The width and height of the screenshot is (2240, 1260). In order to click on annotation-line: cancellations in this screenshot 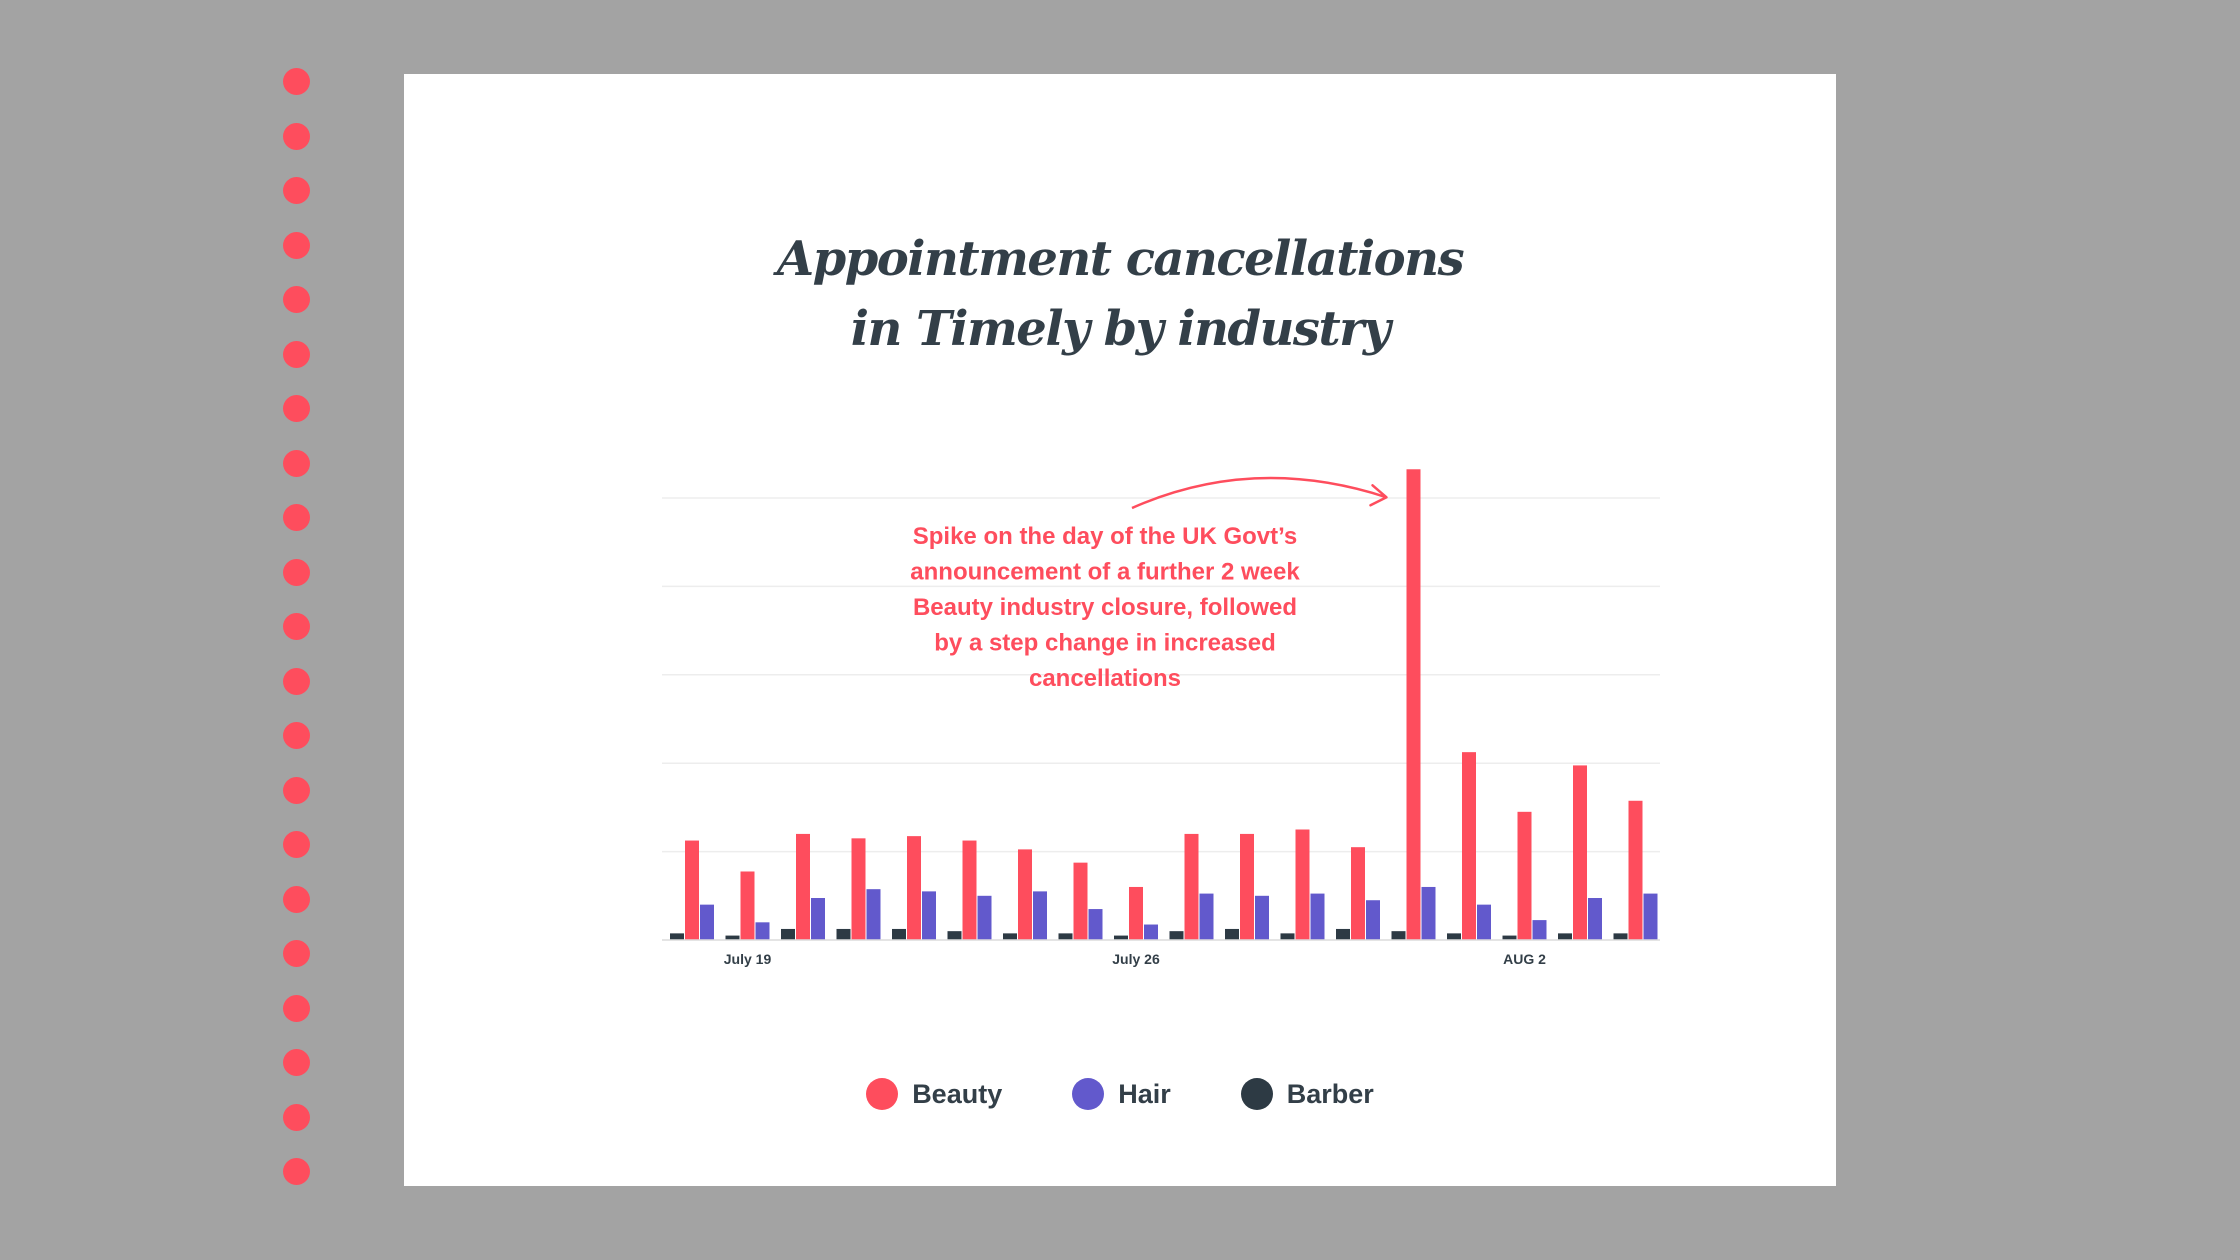, I will do `click(1105, 678)`.